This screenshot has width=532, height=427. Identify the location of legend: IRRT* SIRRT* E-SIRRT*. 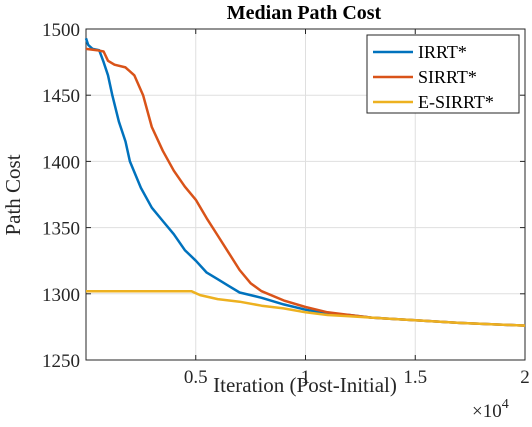
(443, 74).